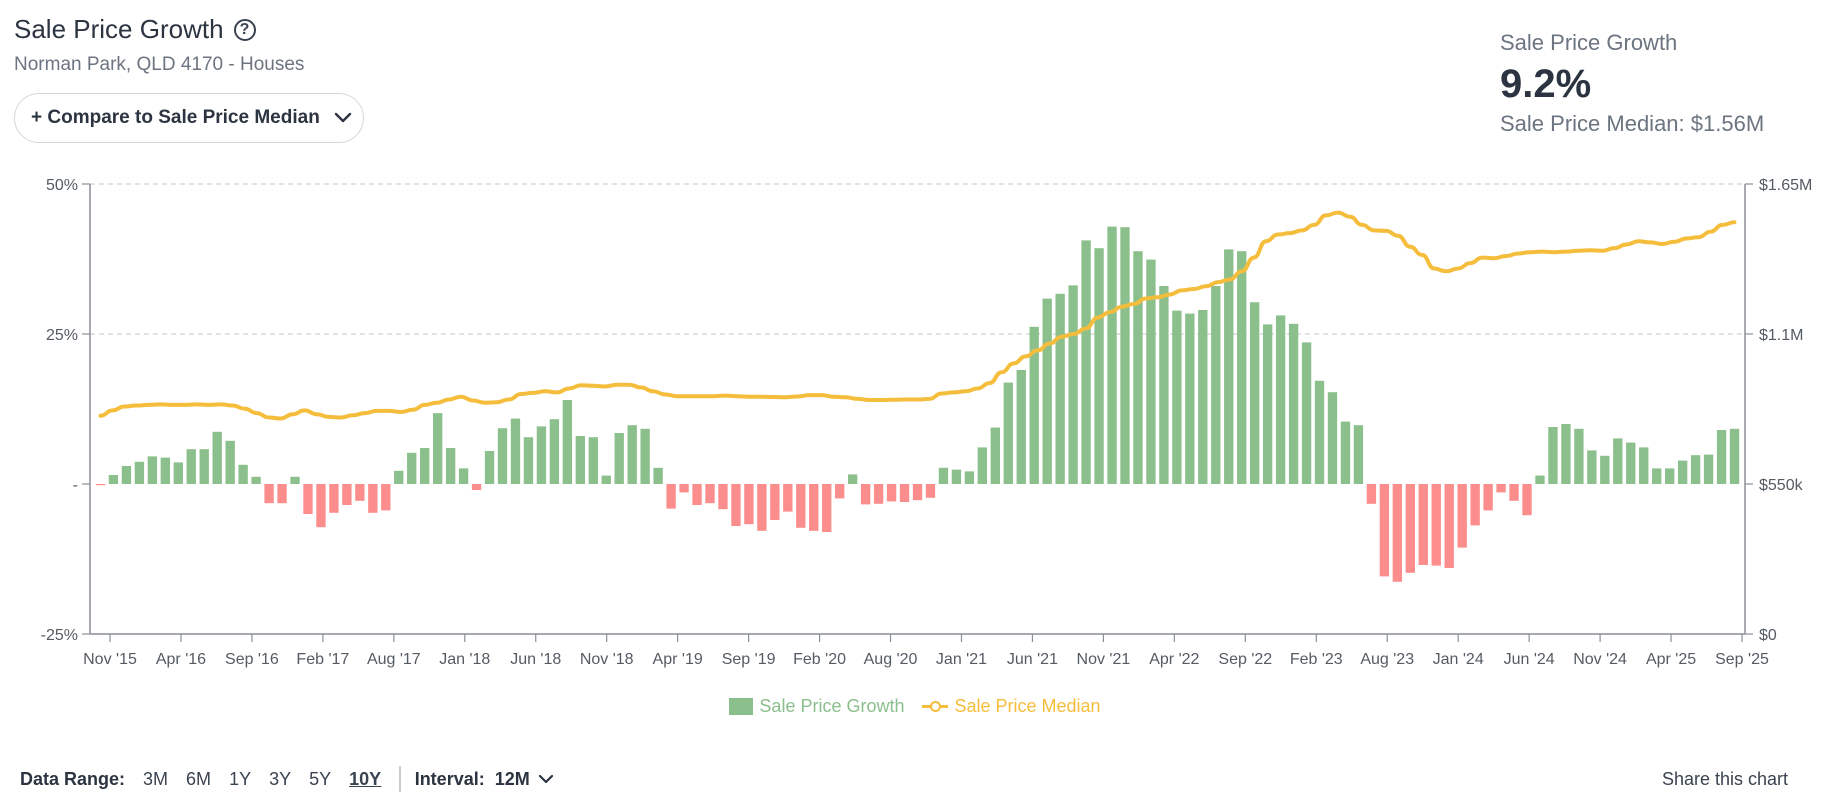 This screenshot has width=1830, height=805. What do you see at coordinates (464, 659) in the screenshot?
I see `x-tick-label: Jan '18` at bounding box center [464, 659].